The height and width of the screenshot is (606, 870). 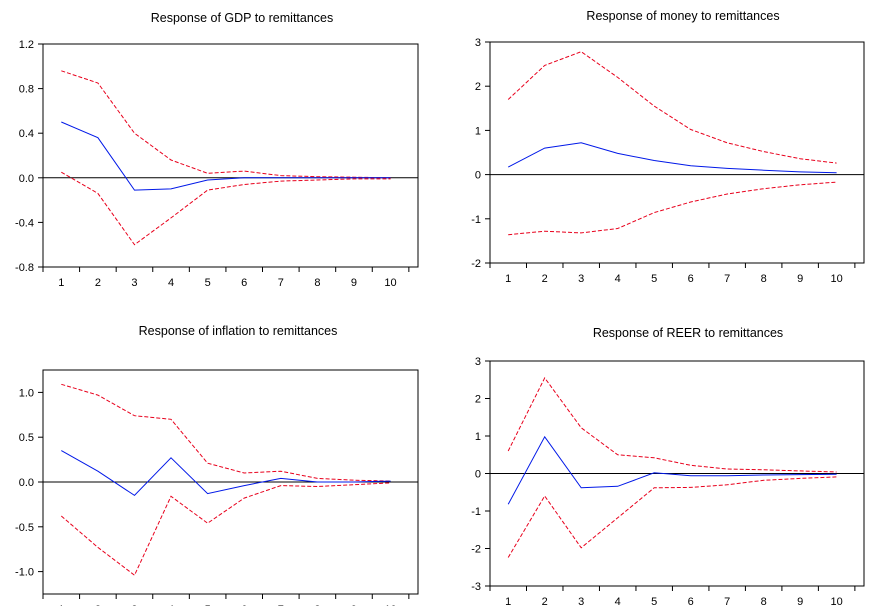 I want to click on y-tick-label: -0.5, so click(x=24, y=528).